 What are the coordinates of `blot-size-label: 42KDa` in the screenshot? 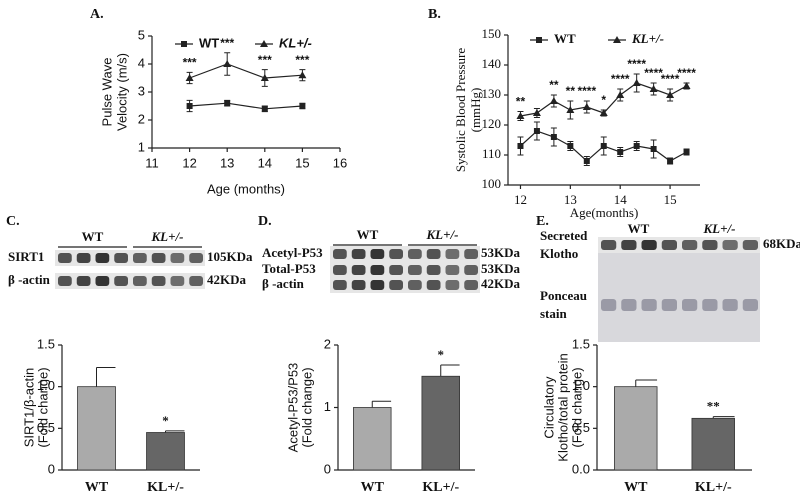 It's located at (501, 283).